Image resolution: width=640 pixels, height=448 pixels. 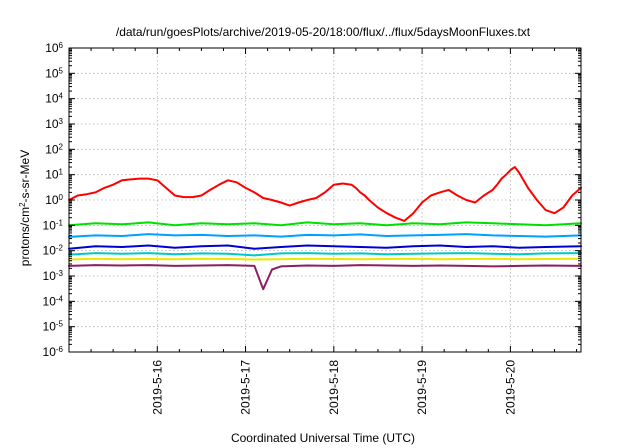 I want to click on y-tick-exponent: -4, so click(x=60, y=298).